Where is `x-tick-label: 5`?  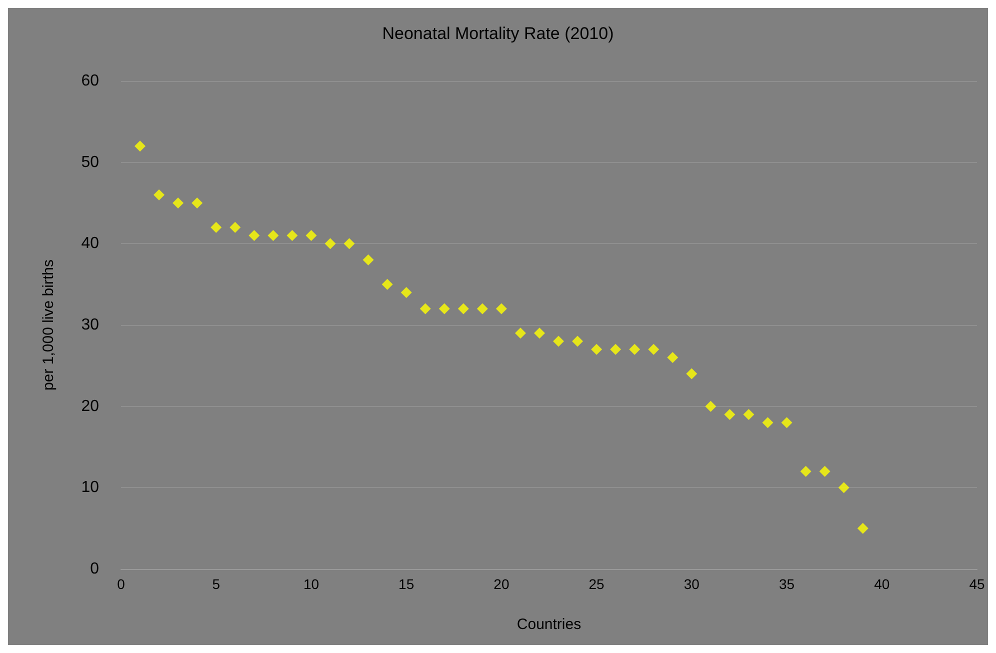 x-tick-label: 5 is located at coordinates (216, 584).